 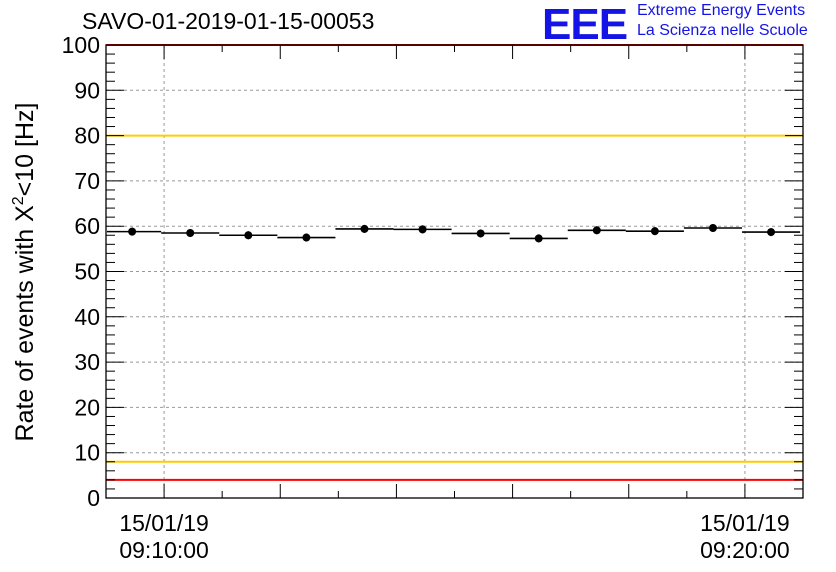 What do you see at coordinates (81, 45) in the screenshot?
I see `y-tick-label: 100` at bounding box center [81, 45].